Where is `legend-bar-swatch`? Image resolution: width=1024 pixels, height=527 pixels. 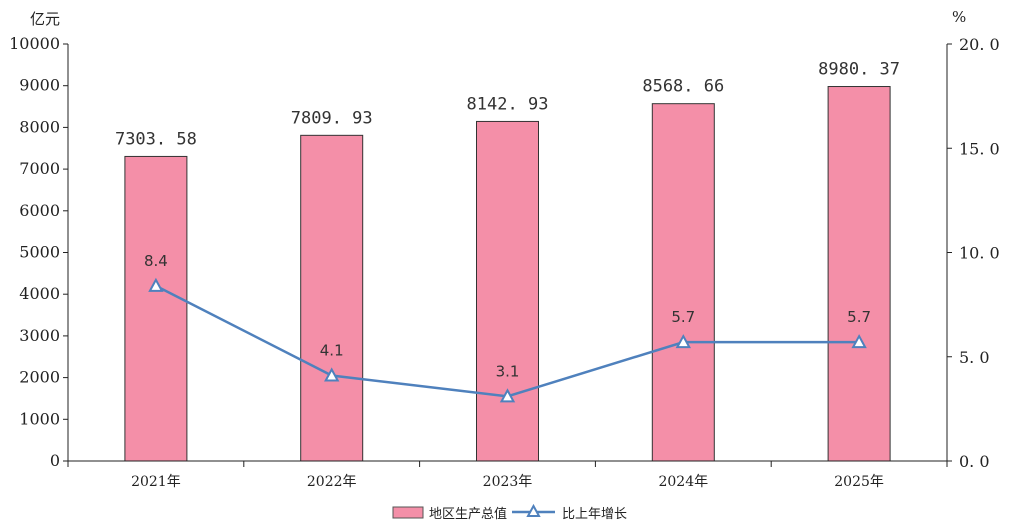 legend-bar-swatch is located at coordinates (408, 512).